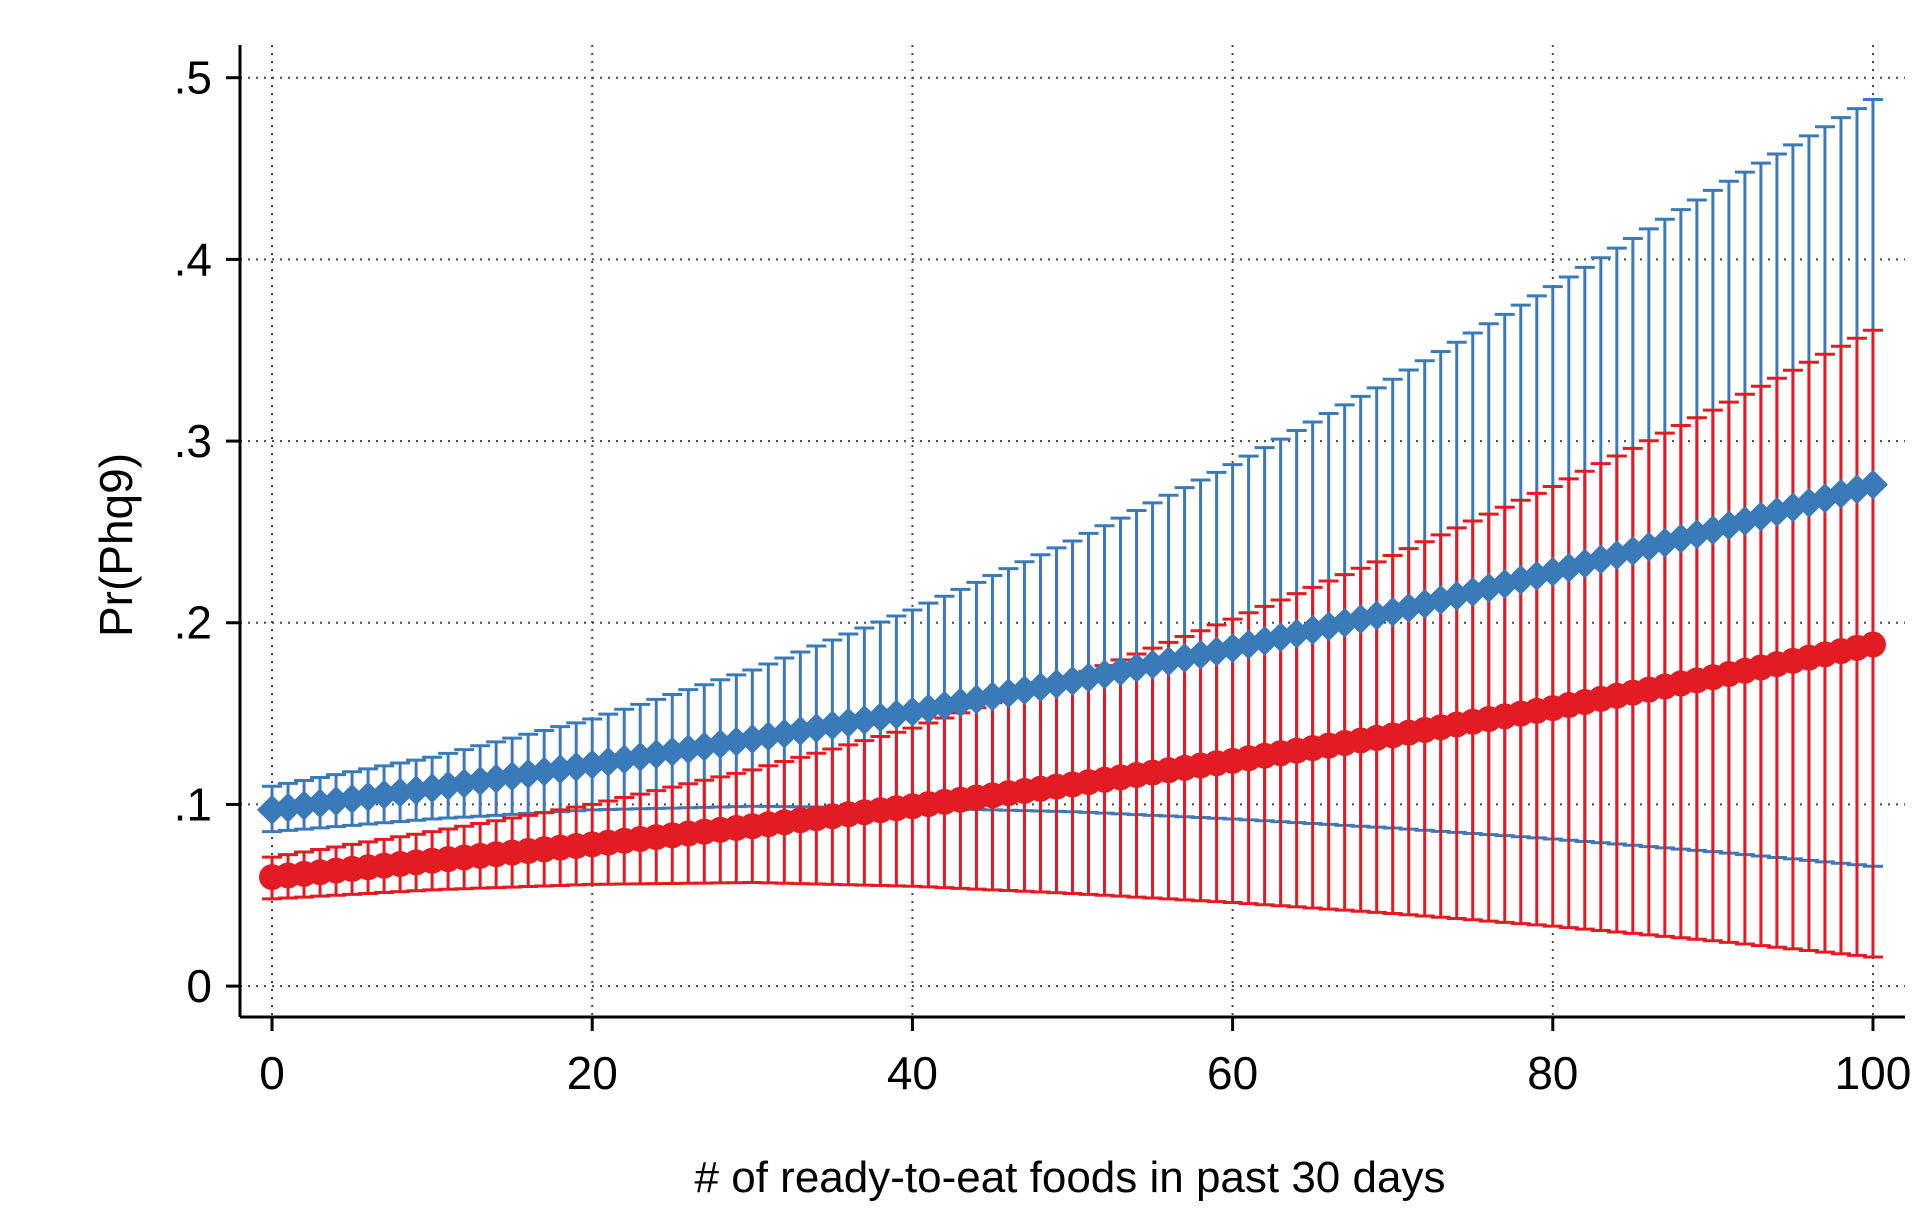 This screenshot has width=1920, height=1210. What do you see at coordinates (1872, 644) in the screenshot?
I see `circle-marker` at bounding box center [1872, 644].